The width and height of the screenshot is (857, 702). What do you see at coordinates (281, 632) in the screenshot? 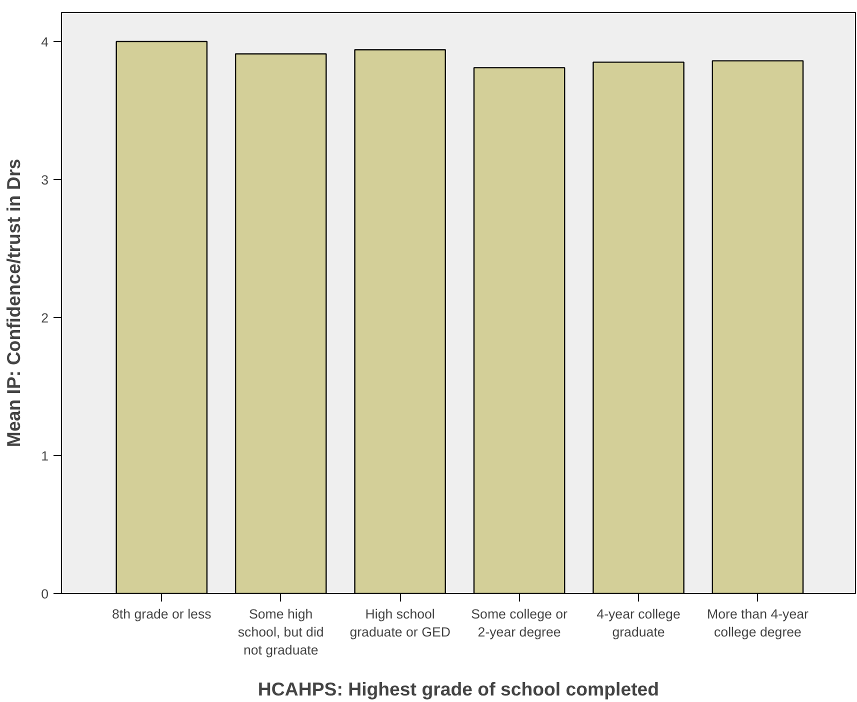
I see `x-tick-label: Some high school, but did not graduate` at bounding box center [281, 632].